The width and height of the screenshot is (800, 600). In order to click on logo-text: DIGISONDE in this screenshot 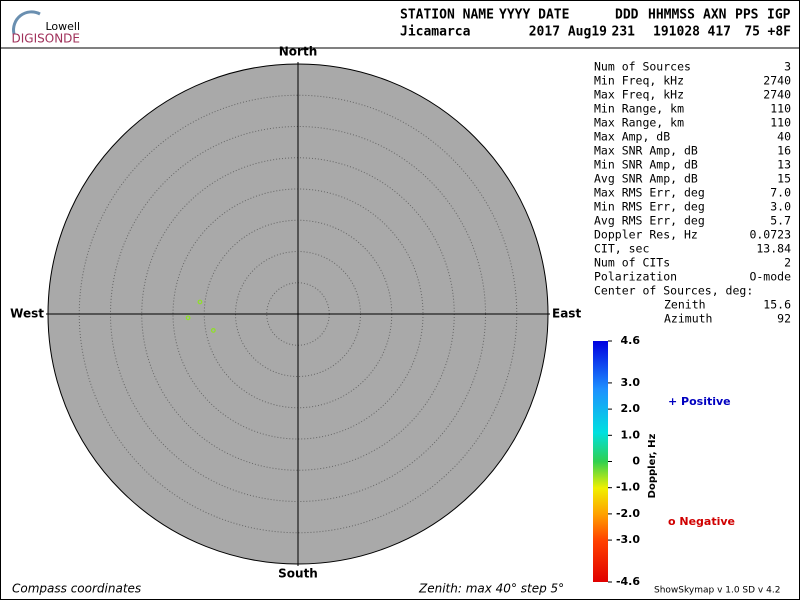, I will do `click(46, 39)`.